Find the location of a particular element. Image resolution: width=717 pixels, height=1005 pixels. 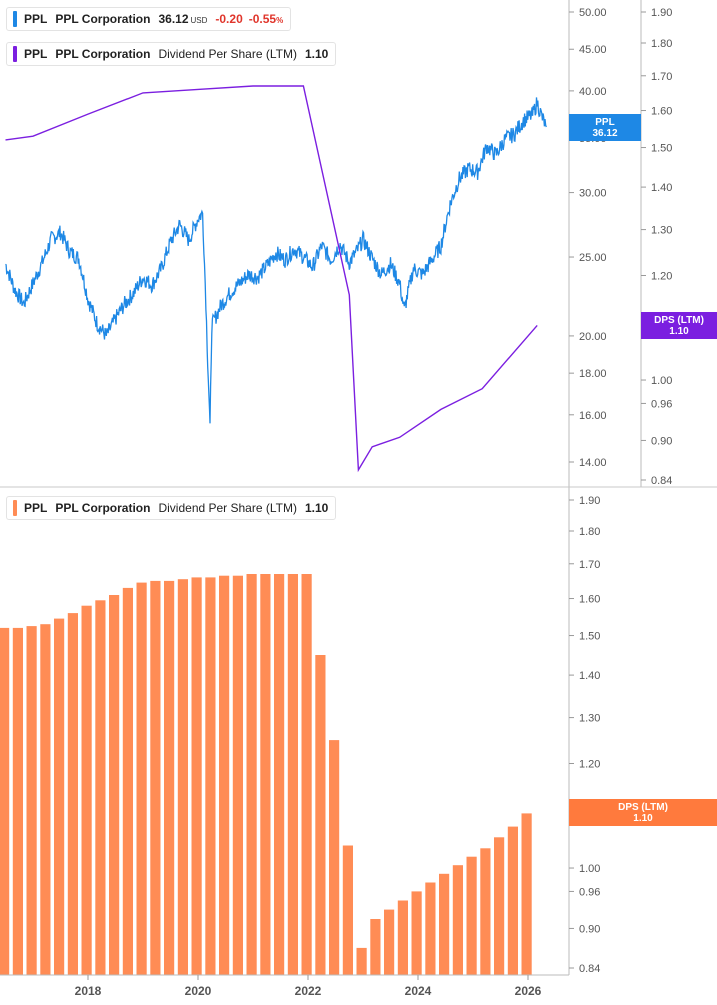

price-tag-value: 36.12 is located at coordinates (605, 133).